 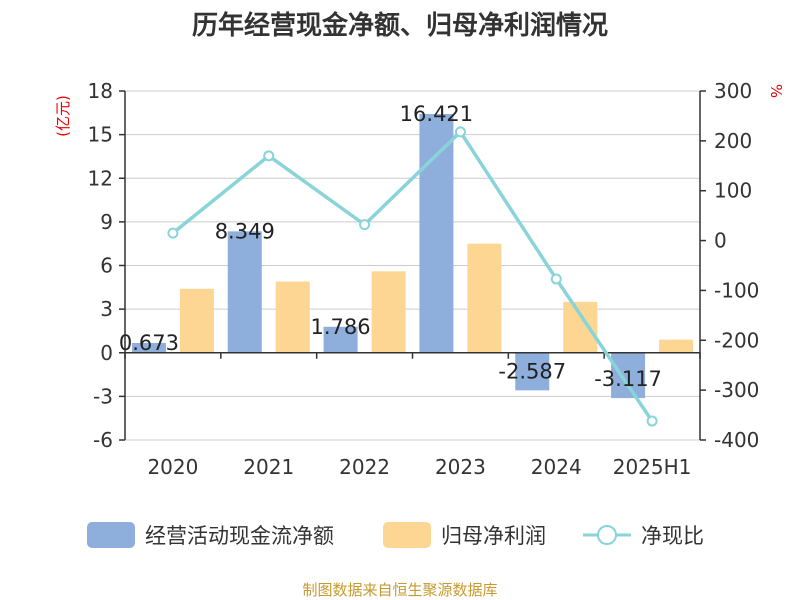 I want to click on right-axis-tick-label: -300, so click(x=736, y=390).